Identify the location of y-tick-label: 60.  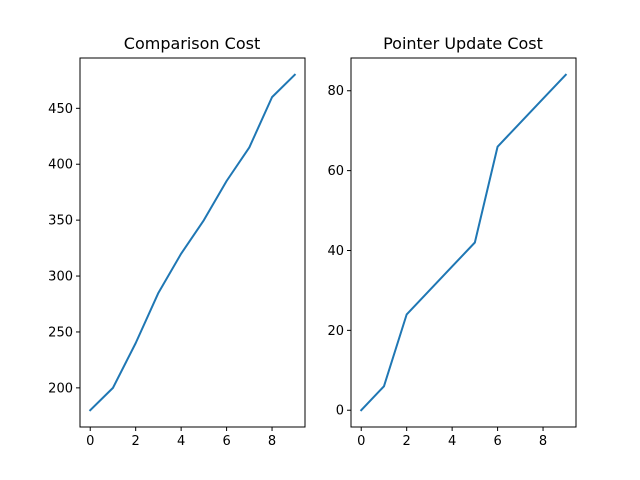
(335, 171).